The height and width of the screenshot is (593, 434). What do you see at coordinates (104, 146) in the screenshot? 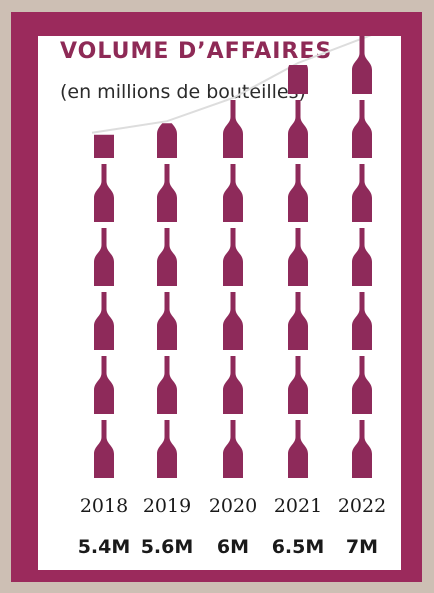
I see `bottle-icon-2018-partial` at bounding box center [104, 146].